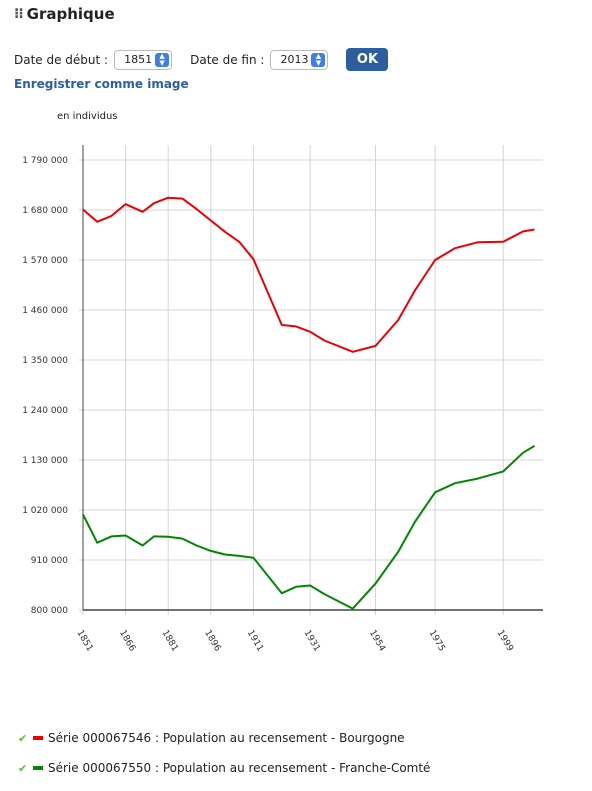  What do you see at coordinates (505, 641) in the screenshot?
I see `x-tick-label: 1999` at bounding box center [505, 641].